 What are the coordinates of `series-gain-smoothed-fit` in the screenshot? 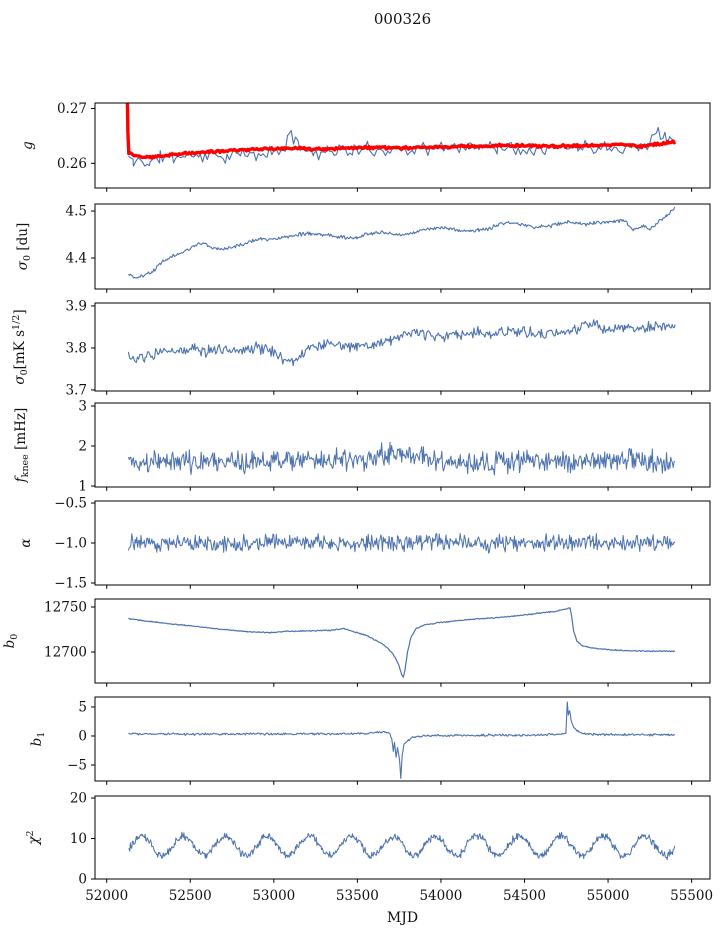 It's located at (401, 131).